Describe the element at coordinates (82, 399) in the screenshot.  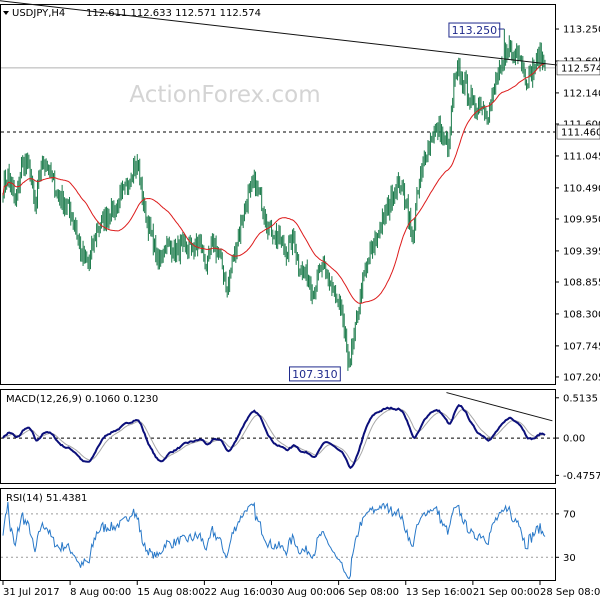
I see `macd-label: MACD(12,26,9) 0.1060 0.1230` at that location.